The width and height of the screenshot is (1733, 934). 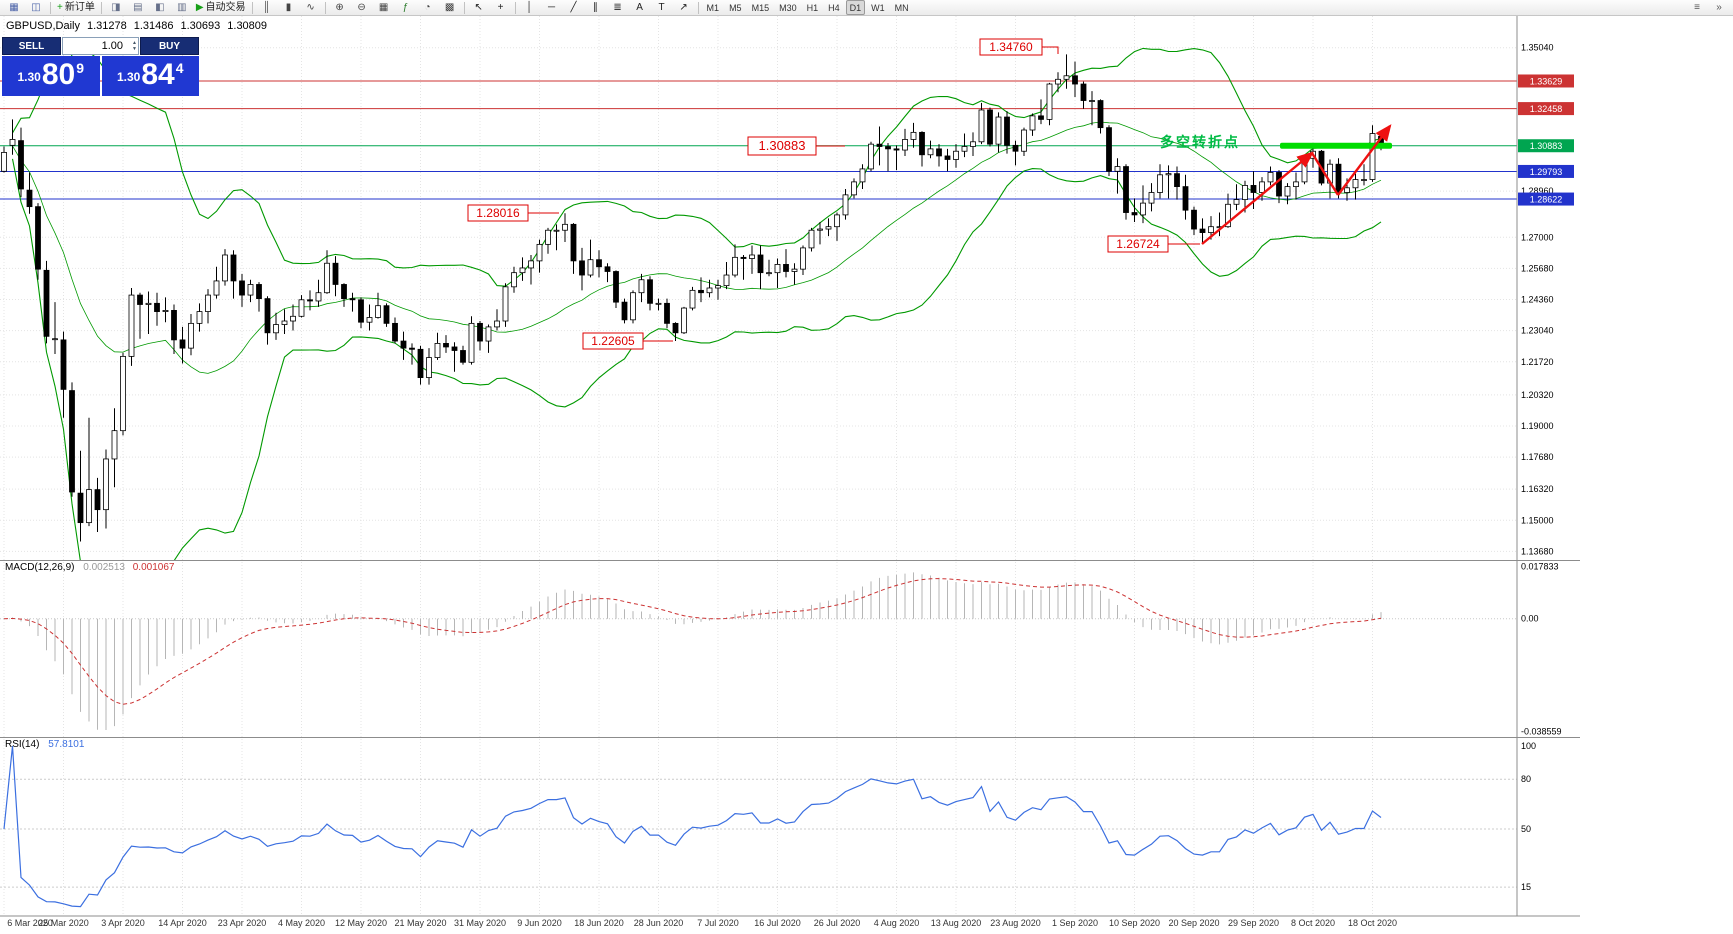 What do you see at coordinates (169, 46) in the screenshot?
I see `buy-button: BUY` at bounding box center [169, 46].